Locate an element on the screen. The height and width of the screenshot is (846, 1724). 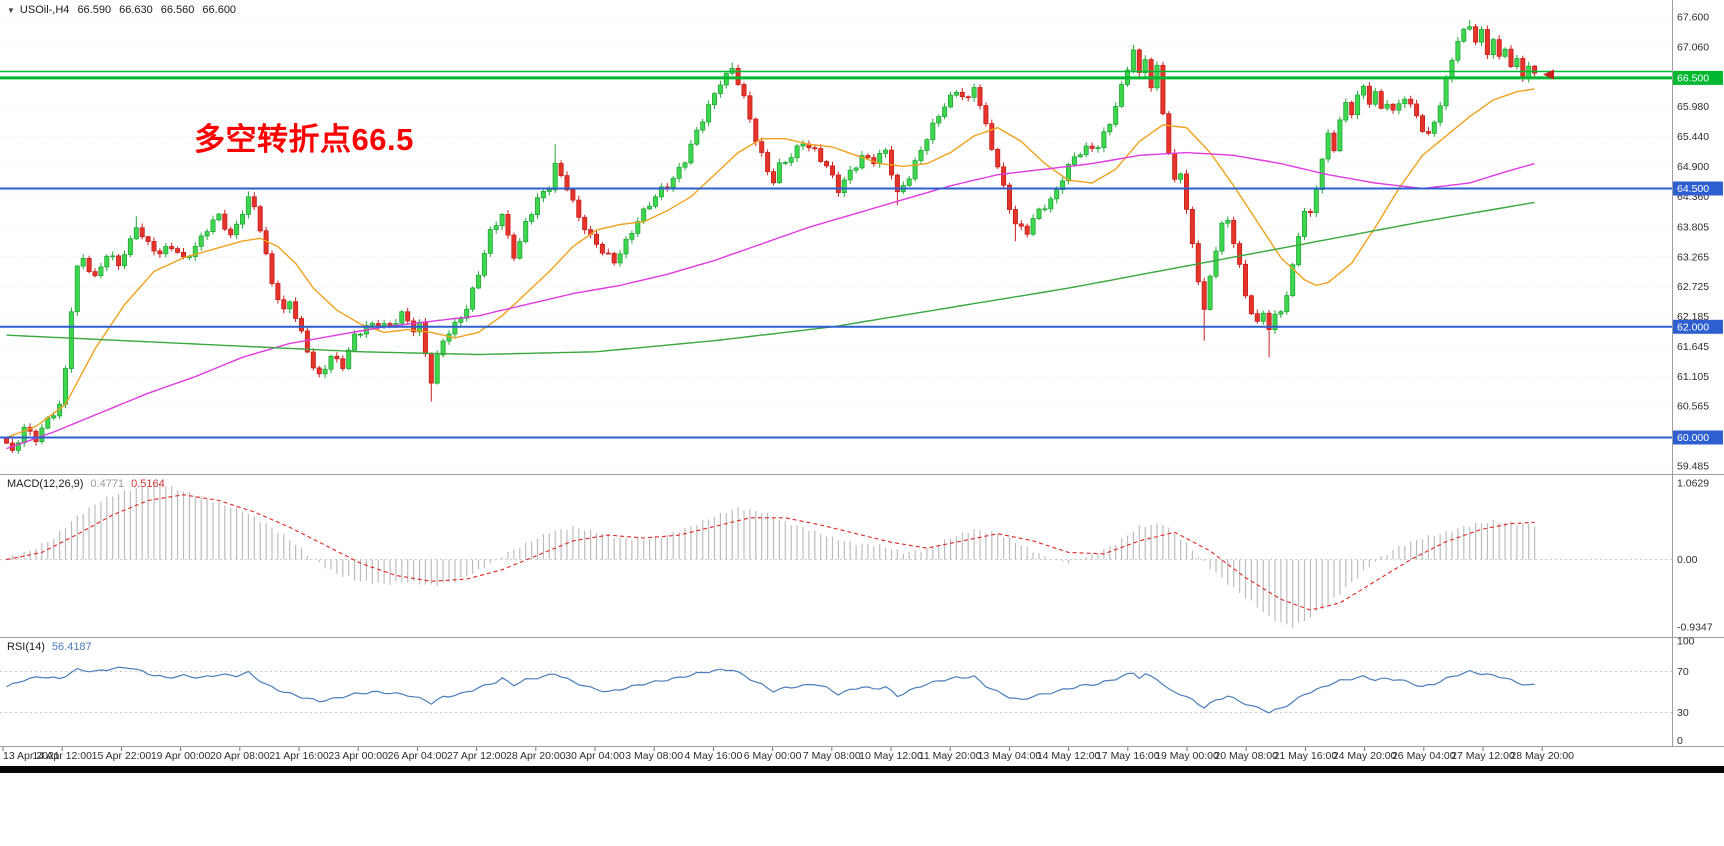
rsi-label: RSI(14) is located at coordinates (26, 647).